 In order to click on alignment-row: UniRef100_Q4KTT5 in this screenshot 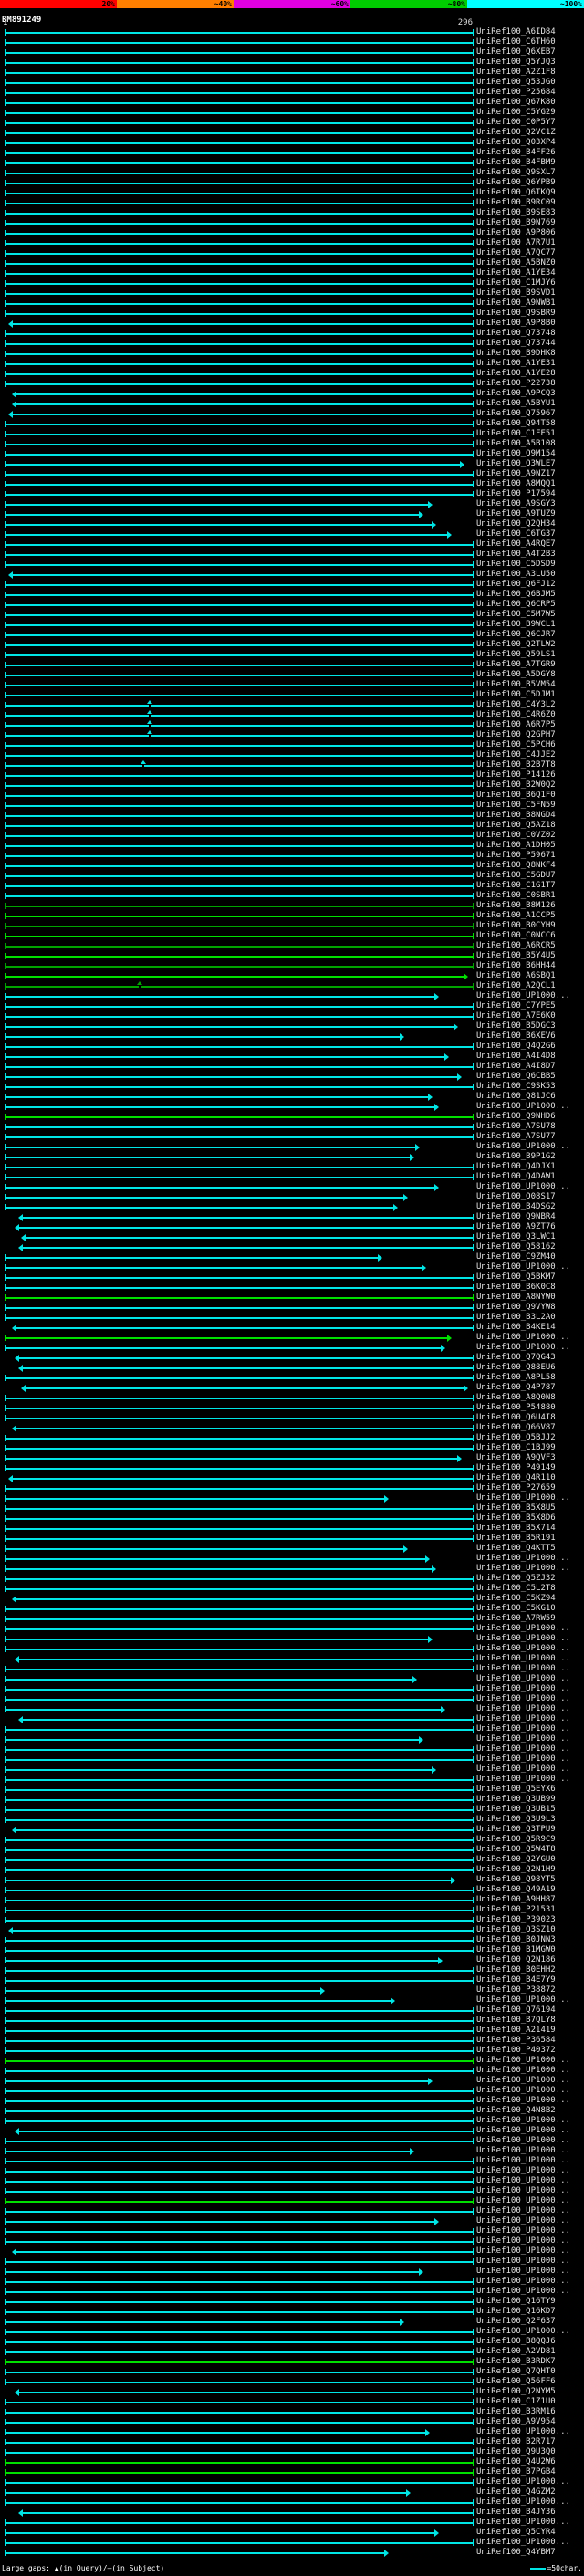, I will do `click(292, 1549)`.